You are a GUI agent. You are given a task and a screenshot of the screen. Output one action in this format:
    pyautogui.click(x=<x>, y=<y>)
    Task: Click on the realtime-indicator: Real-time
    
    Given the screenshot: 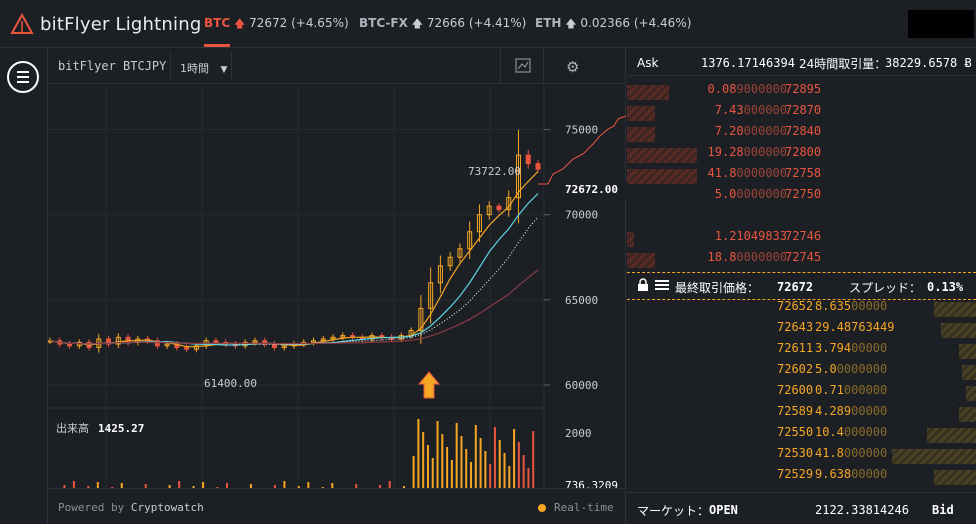 What is the action you would take?
    pyautogui.click(x=576, y=507)
    